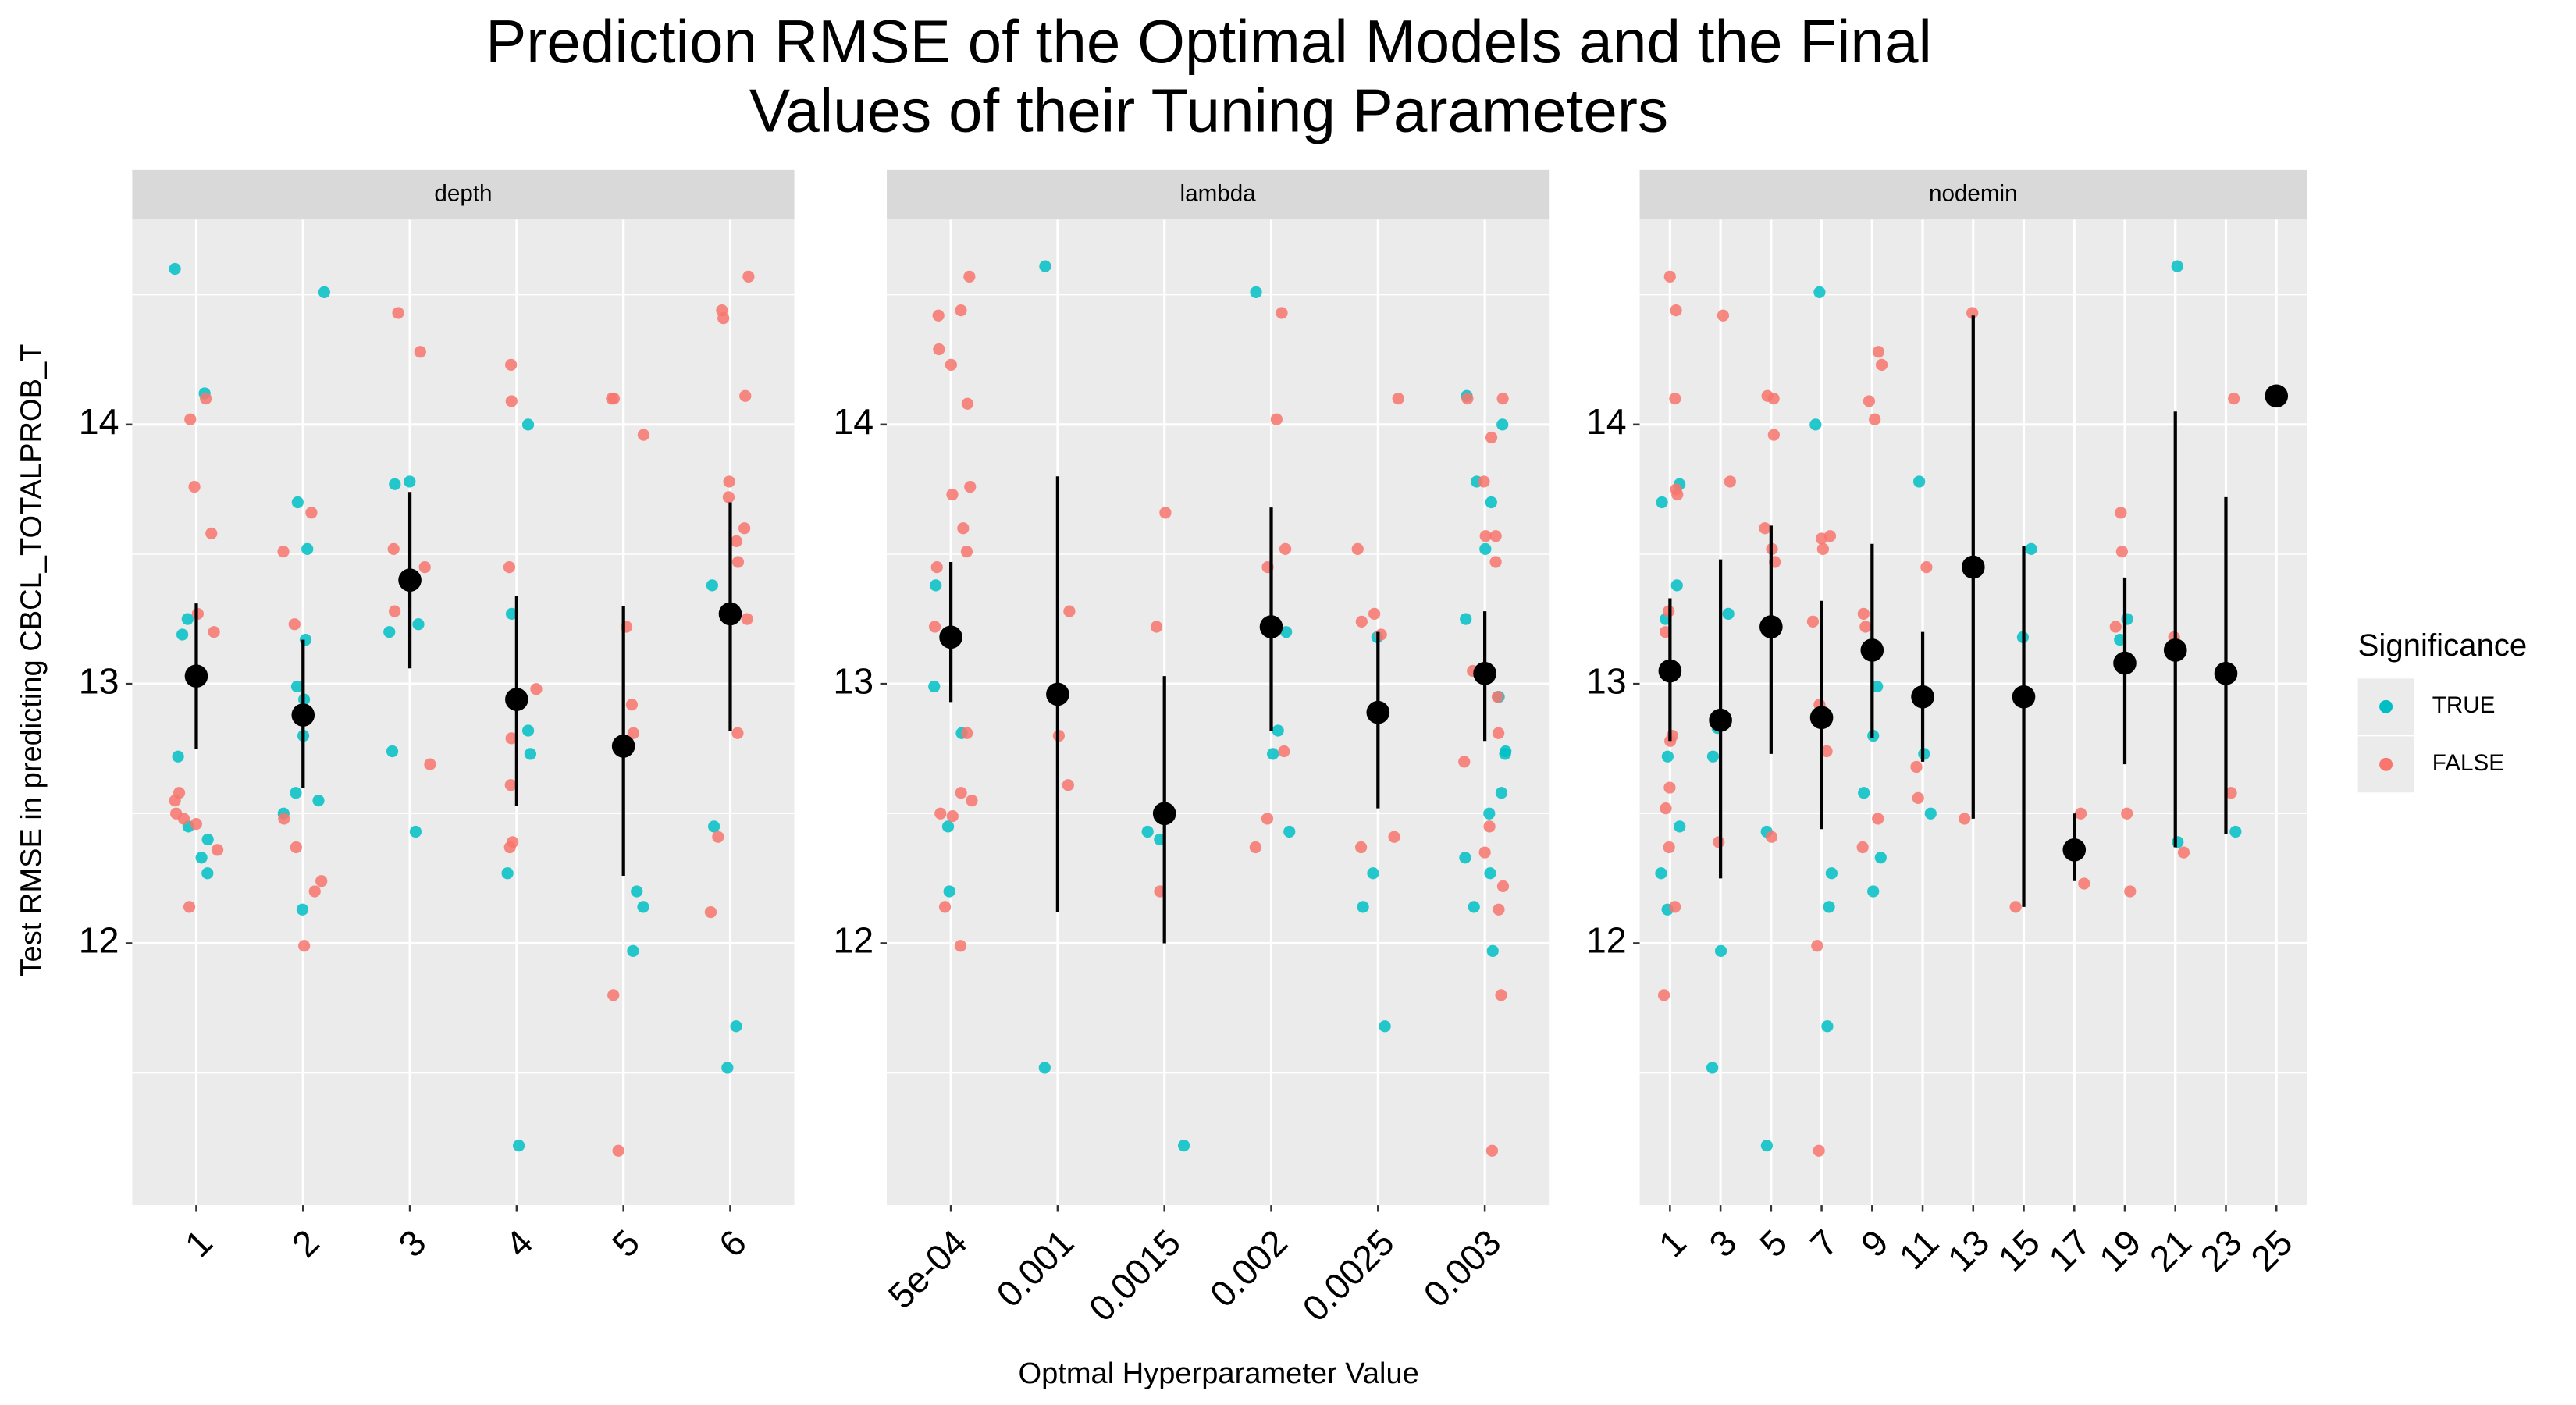 The width and height of the screenshot is (2576, 1405). What do you see at coordinates (853, 941) in the screenshot?
I see `y-tick-label: 12` at bounding box center [853, 941].